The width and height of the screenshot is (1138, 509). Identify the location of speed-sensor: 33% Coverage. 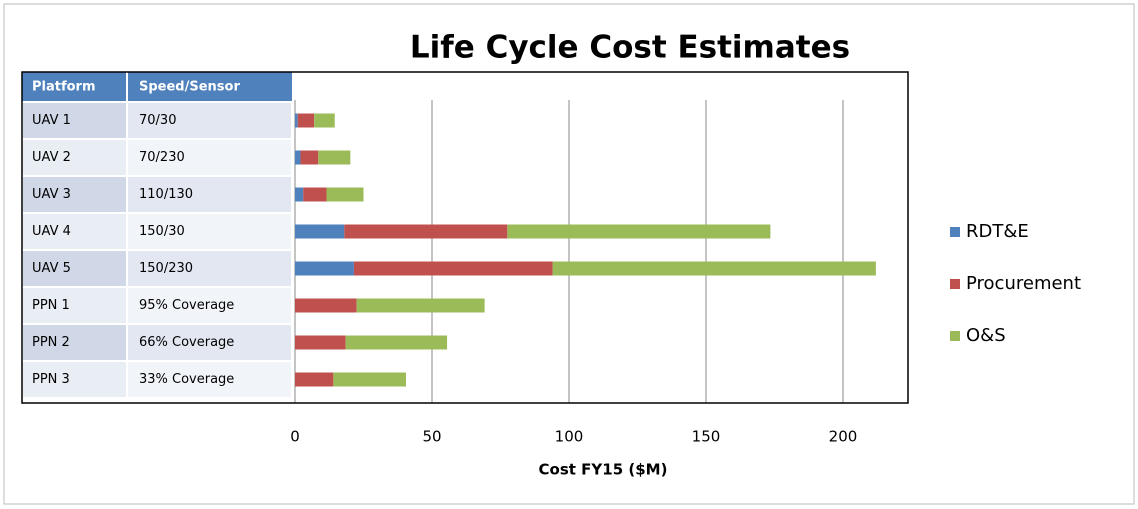
(186, 379).